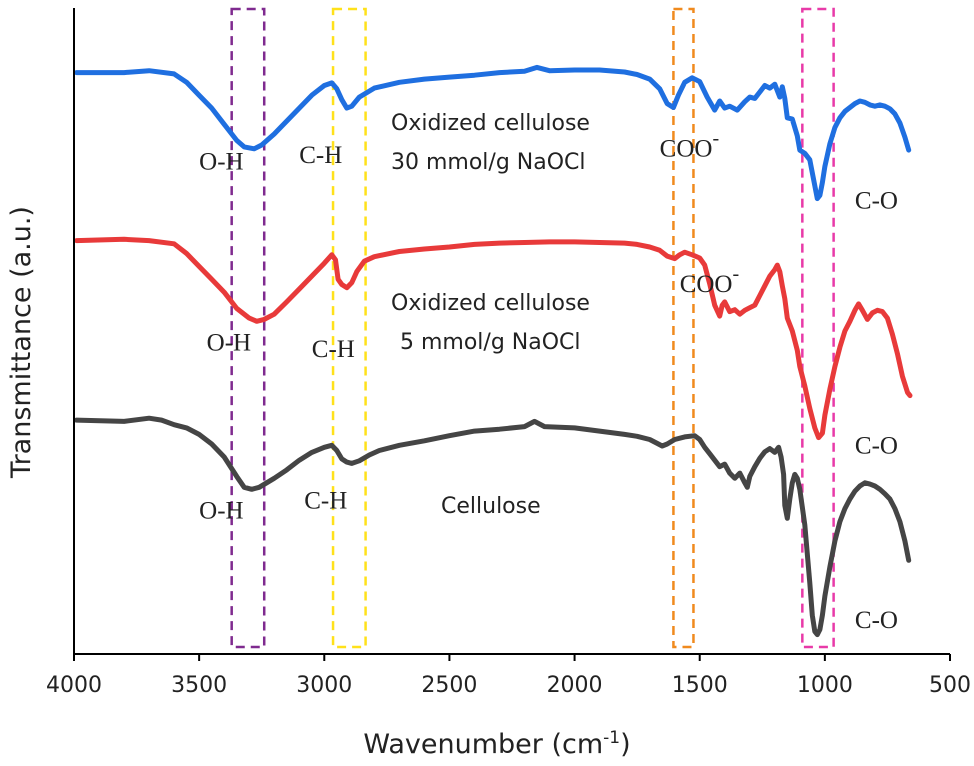 This screenshot has height=766, width=974. Describe the element at coordinates (199, 685) in the screenshot. I see `x-tick-label: 3500` at that location.